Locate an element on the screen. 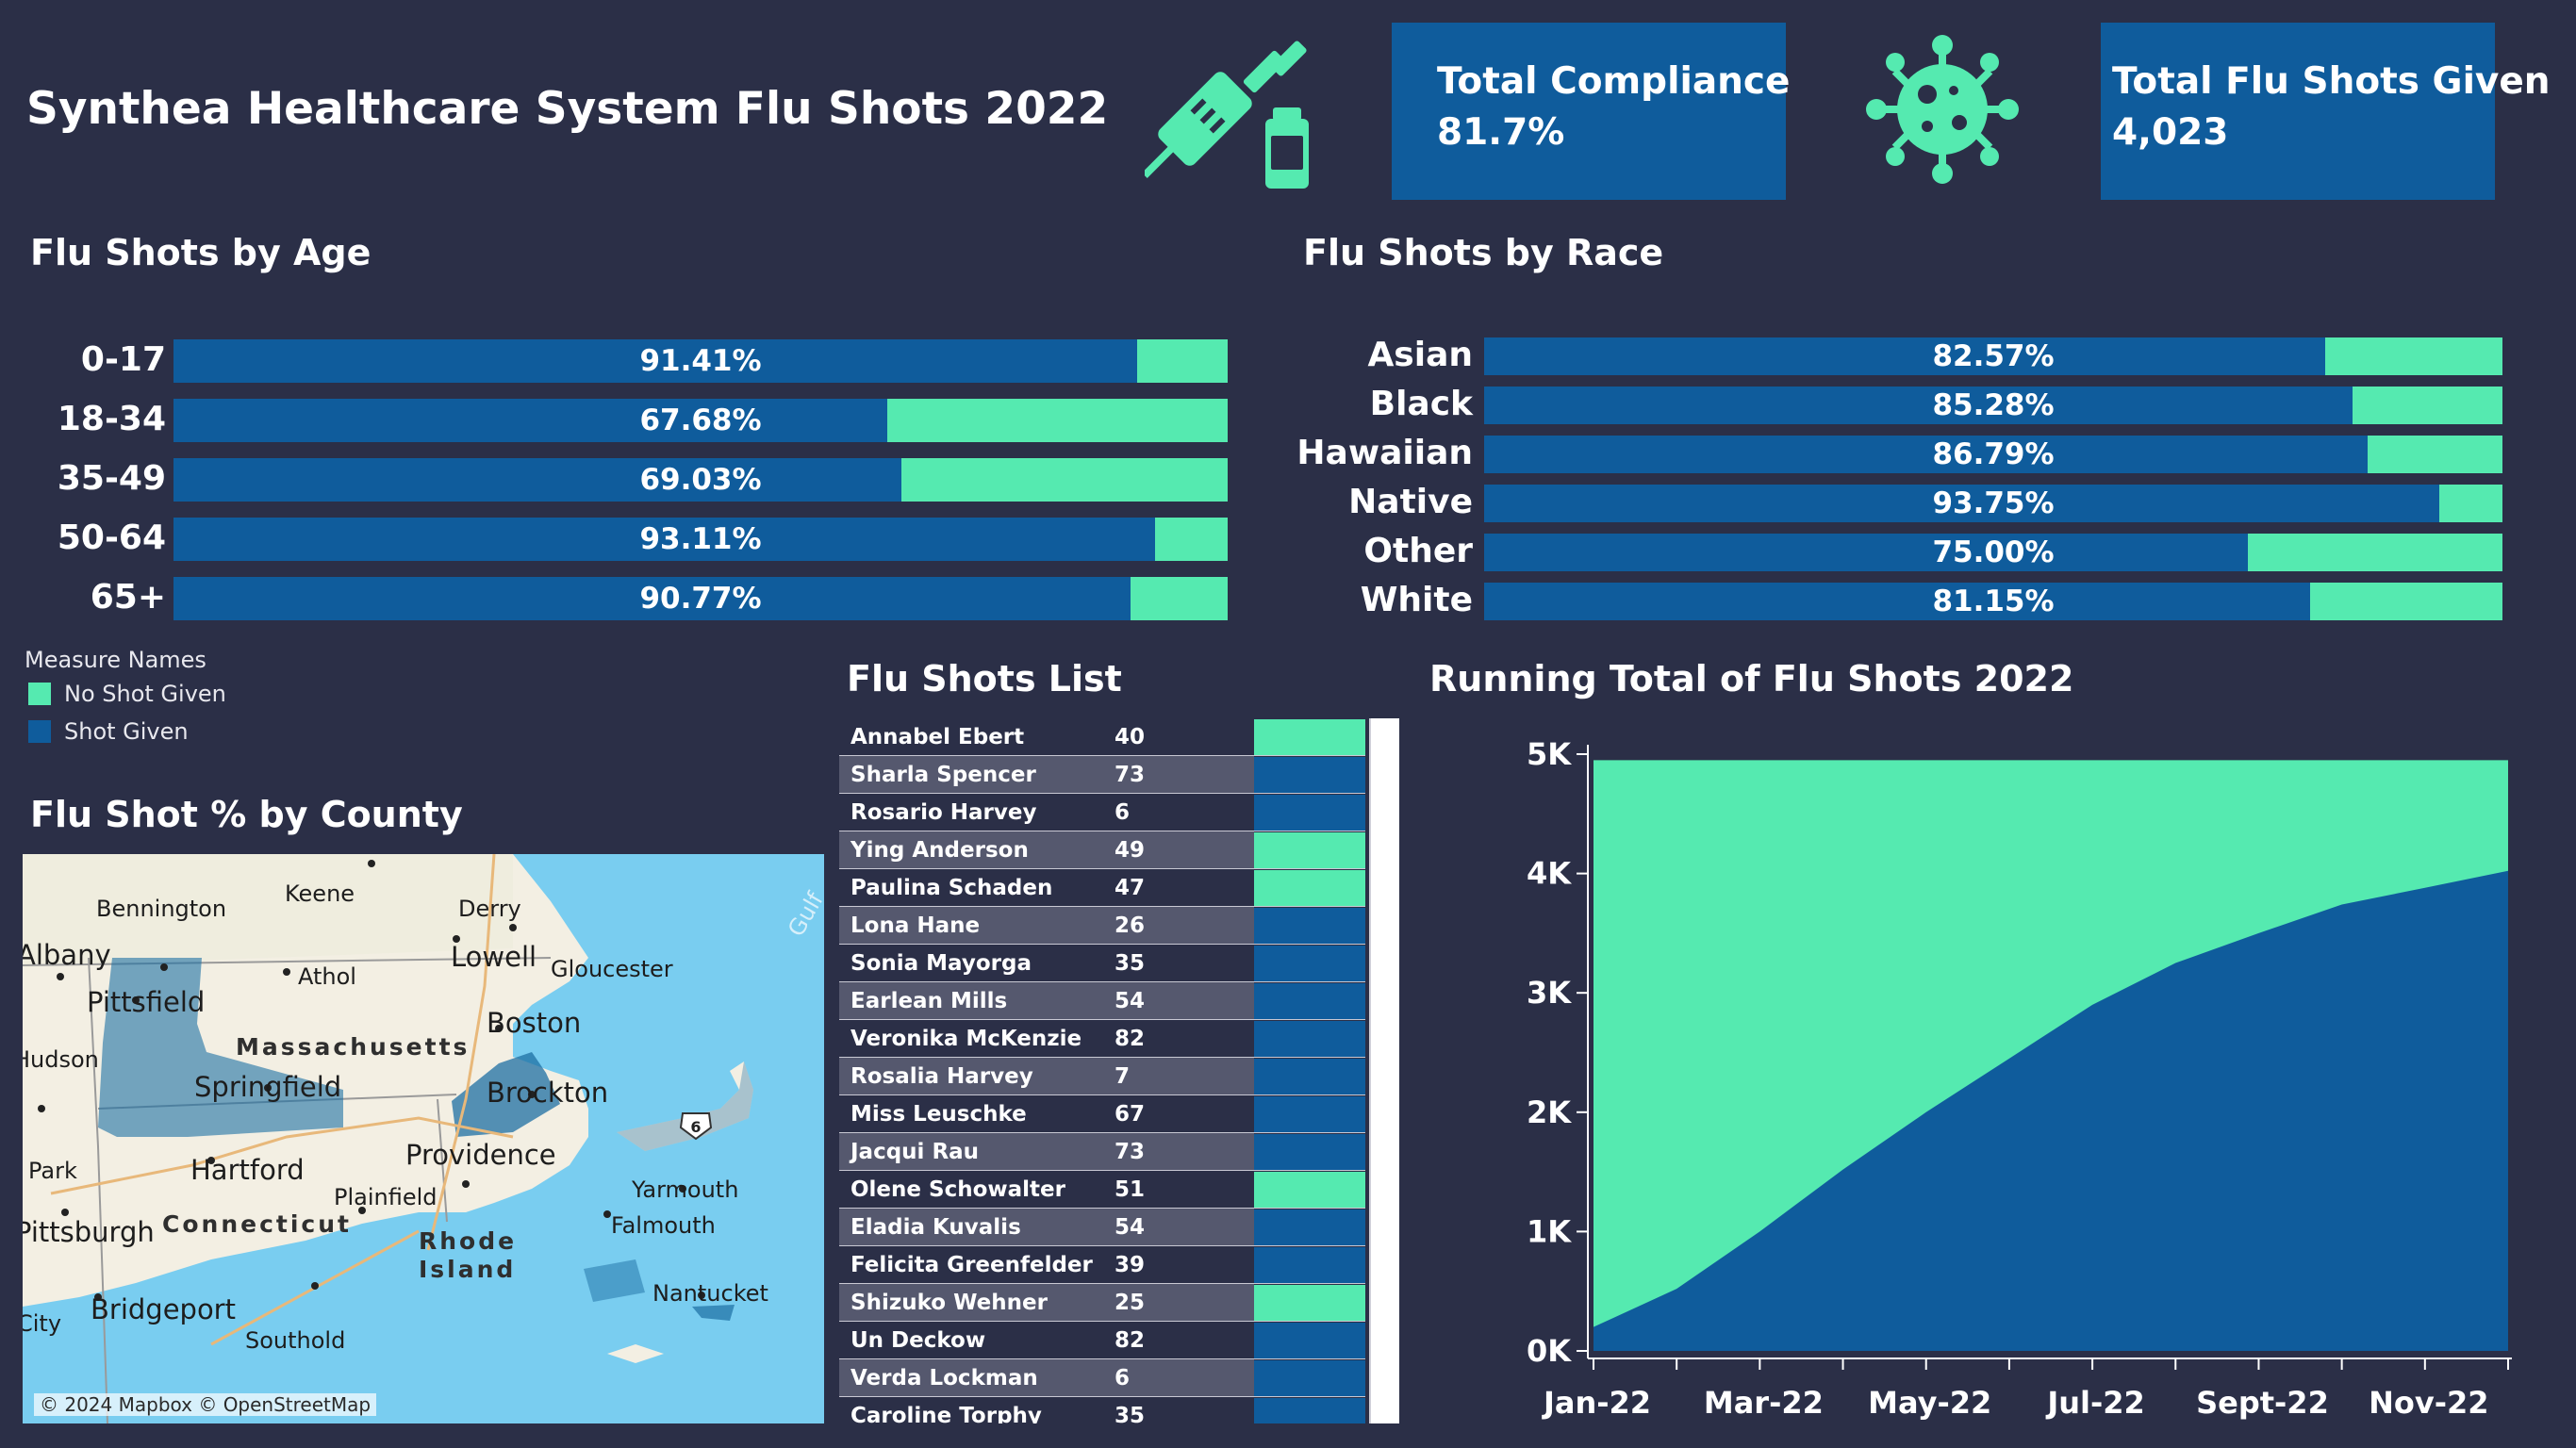  table-row: Annabel Ebert 40 is located at coordinates (1120, 737).